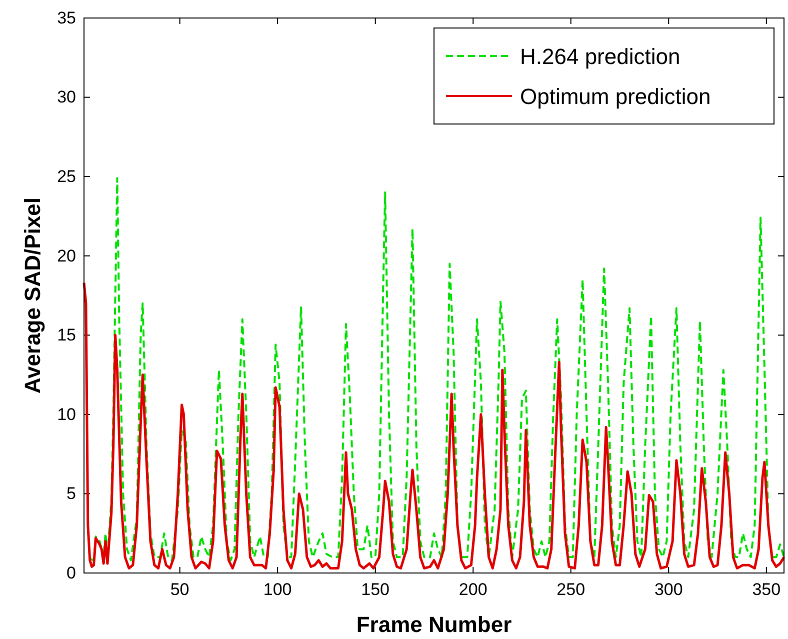  What do you see at coordinates (473, 590) in the screenshot?
I see `x-tick-label: 200` at bounding box center [473, 590].